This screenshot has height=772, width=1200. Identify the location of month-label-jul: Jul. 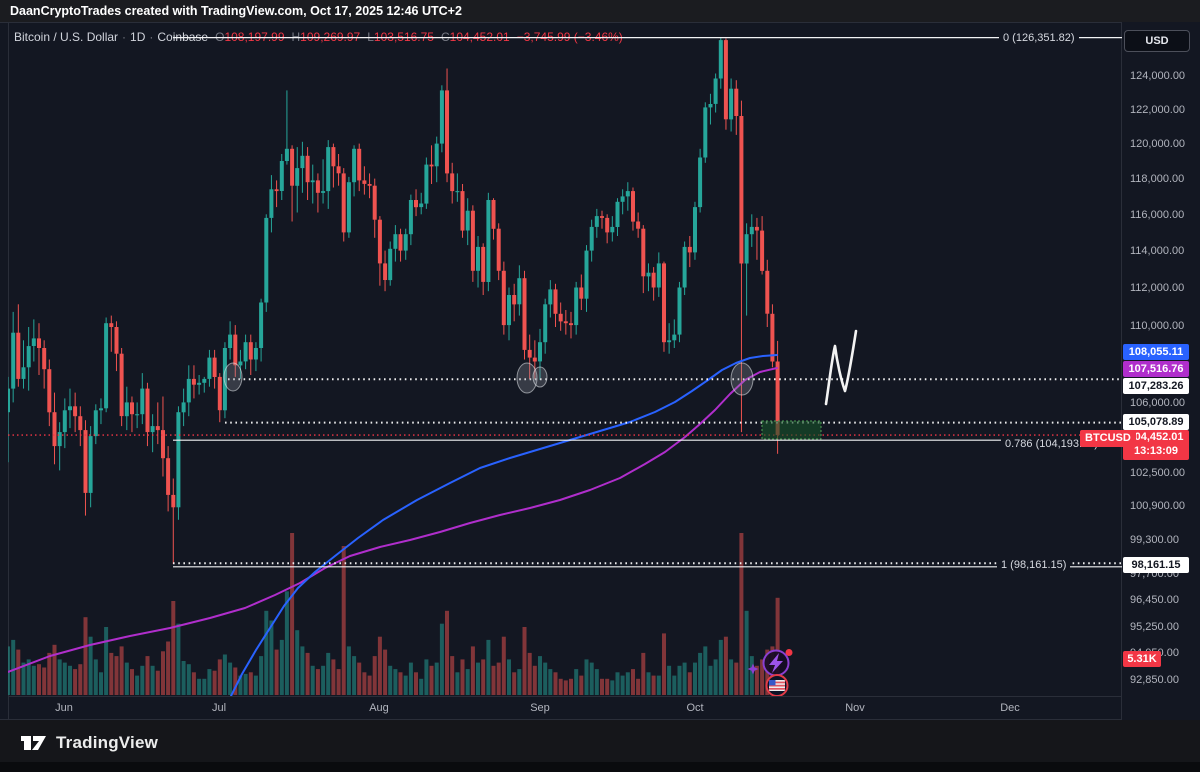
(219, 708).